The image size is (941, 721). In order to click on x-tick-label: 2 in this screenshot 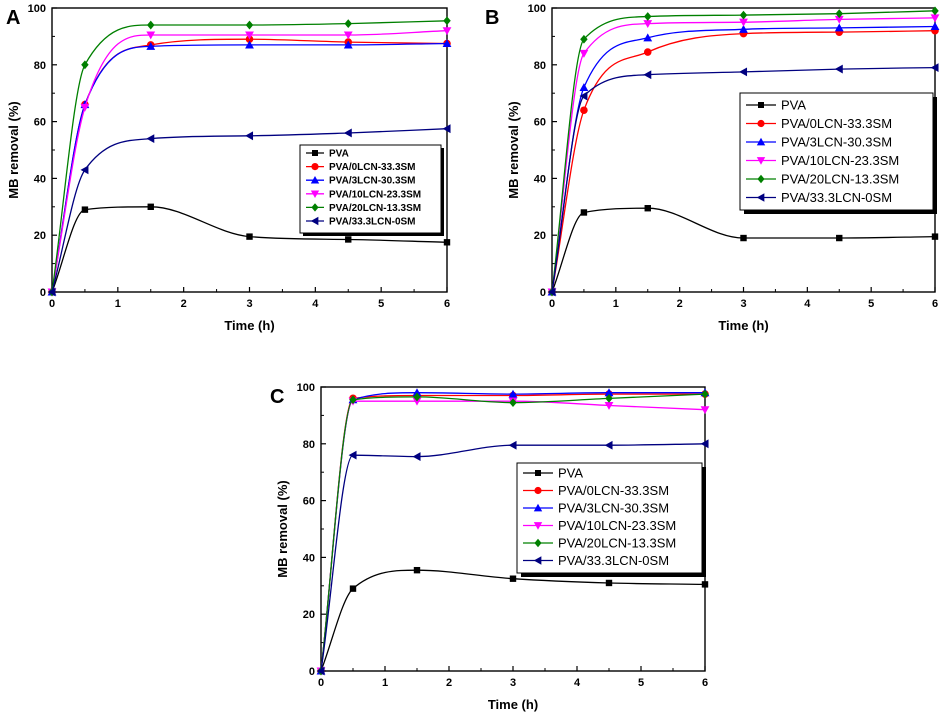, I will do `click(184, 304)`.